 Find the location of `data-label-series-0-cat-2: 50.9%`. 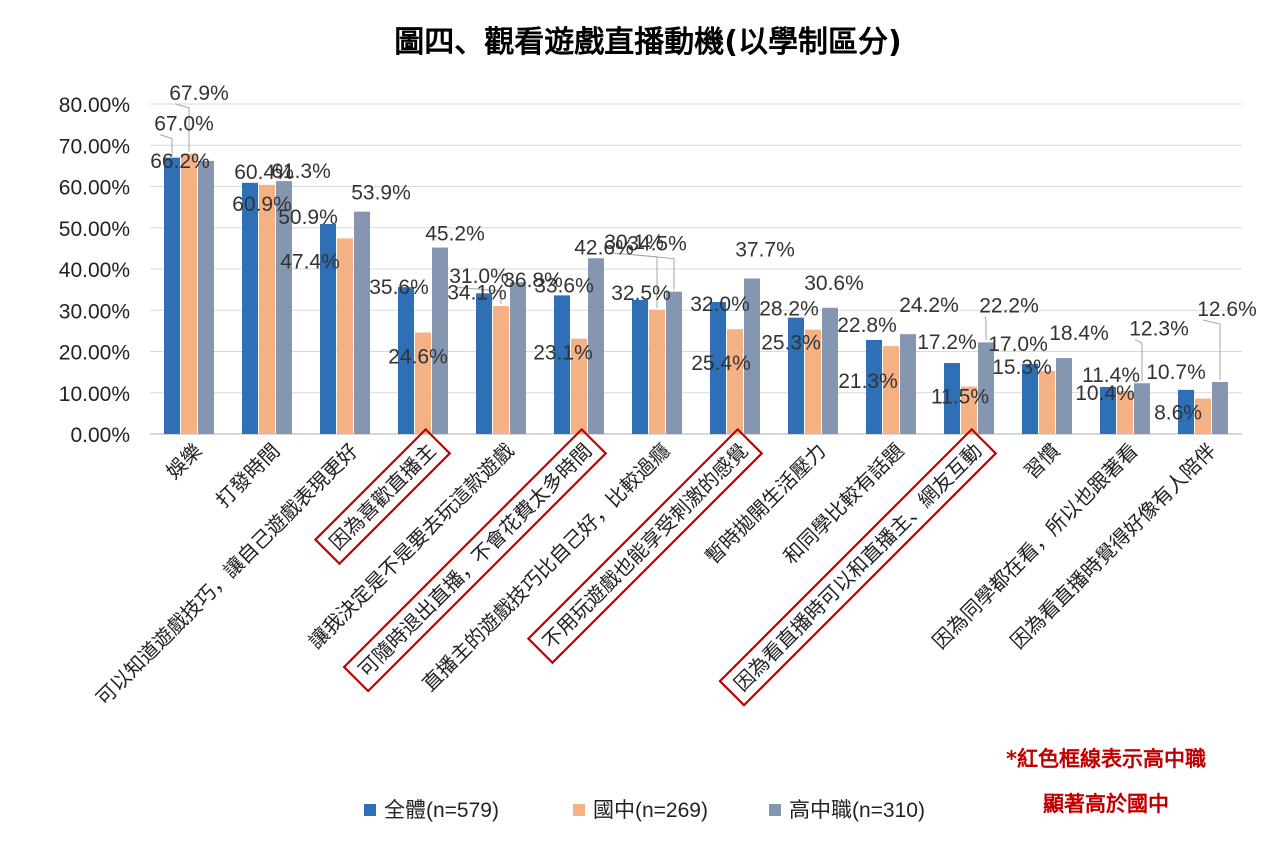

data-label-series-0-cat-2: 50.9% is located at coordinates (308, 217).